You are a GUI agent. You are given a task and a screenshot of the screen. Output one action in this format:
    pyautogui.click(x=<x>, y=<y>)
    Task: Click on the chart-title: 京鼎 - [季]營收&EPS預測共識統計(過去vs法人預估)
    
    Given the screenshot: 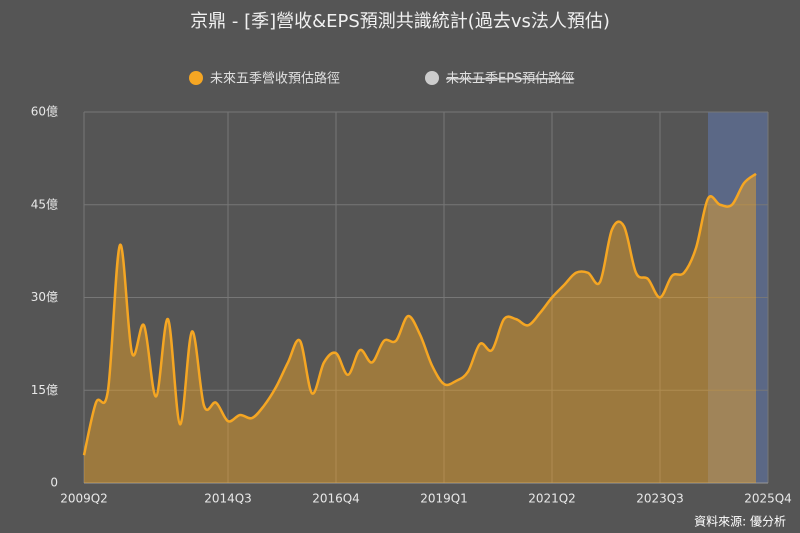 What is the action you would take?
    pyautogui.click(x=400, y=21)
    